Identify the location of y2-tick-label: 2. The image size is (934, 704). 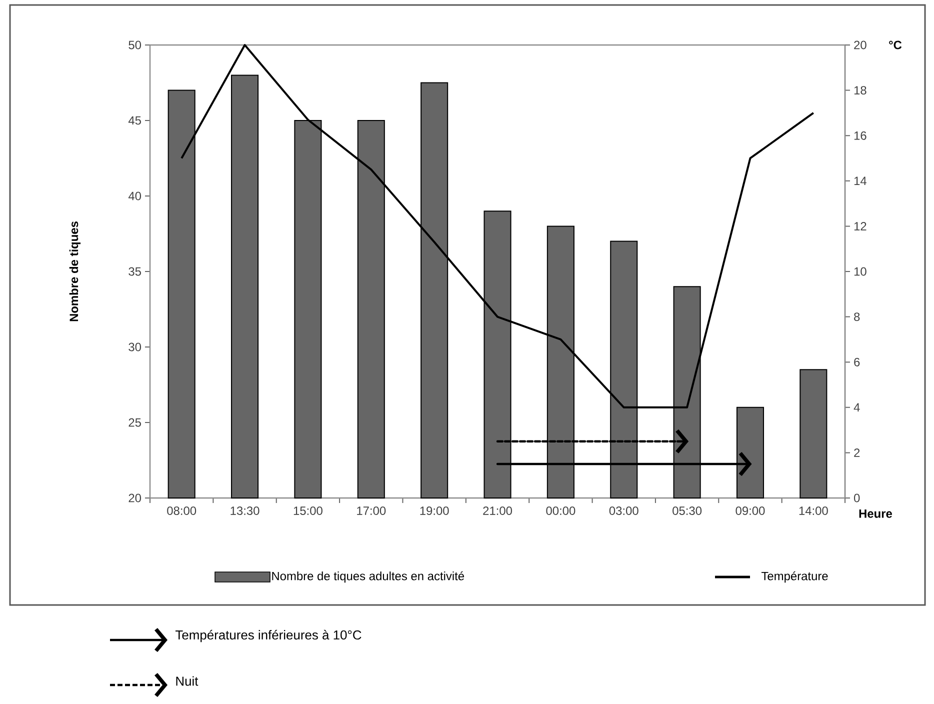
(857, 452).